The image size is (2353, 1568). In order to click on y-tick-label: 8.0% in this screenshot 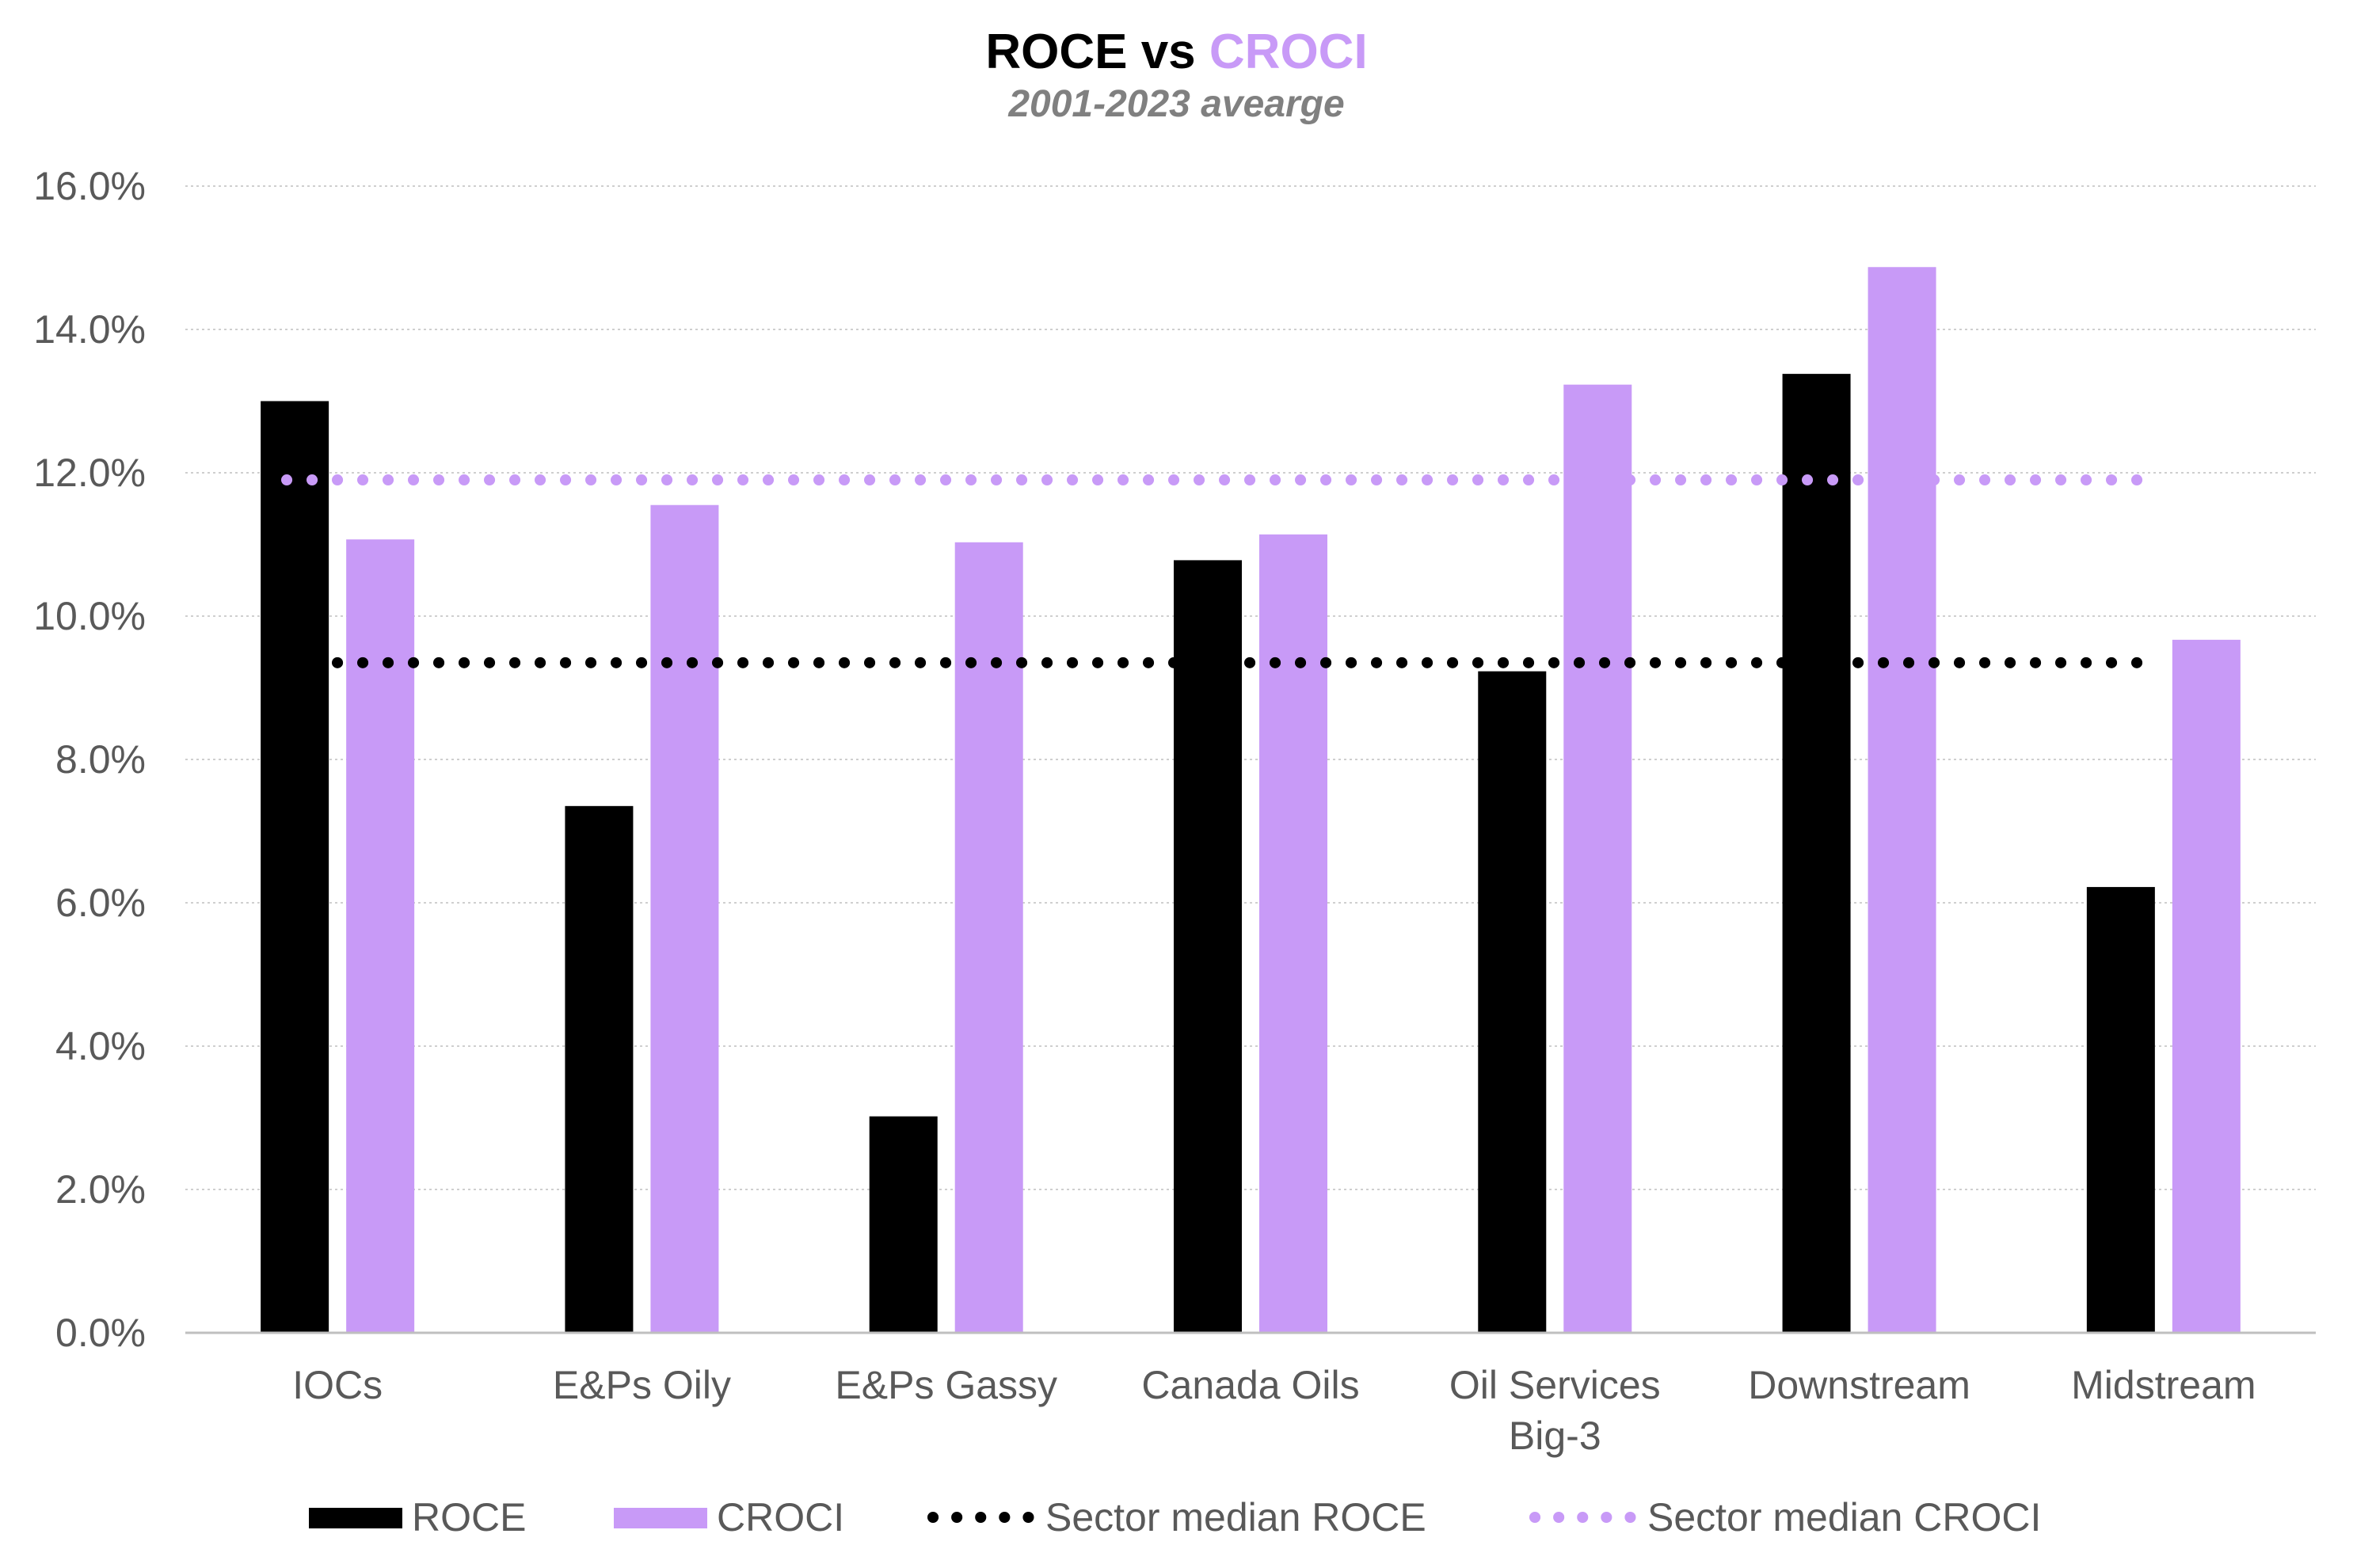, I will do `click(100, 759)`.